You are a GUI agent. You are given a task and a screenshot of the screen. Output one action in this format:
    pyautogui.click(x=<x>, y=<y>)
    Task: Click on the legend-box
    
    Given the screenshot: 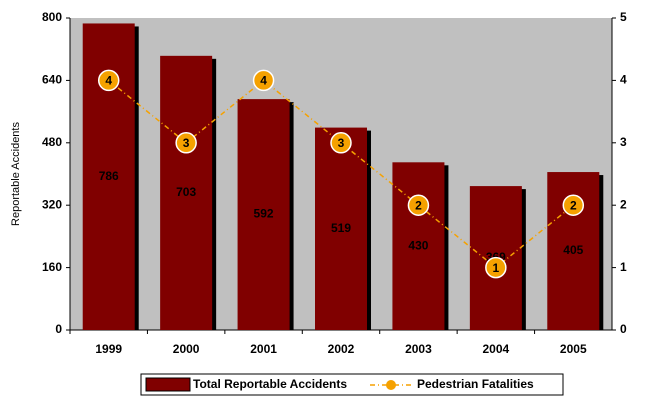 What is the action you would take?
    pyautogui.click(x=352, y=384)
    